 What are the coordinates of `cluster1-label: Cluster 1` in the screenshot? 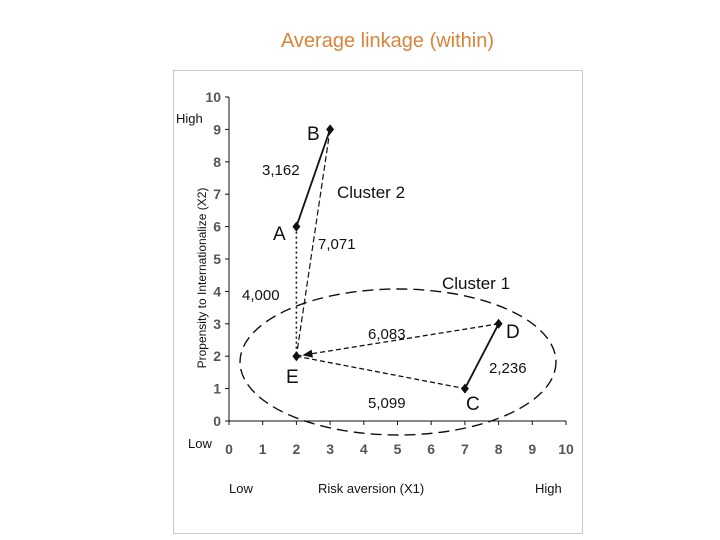 It's located at (476, 283).